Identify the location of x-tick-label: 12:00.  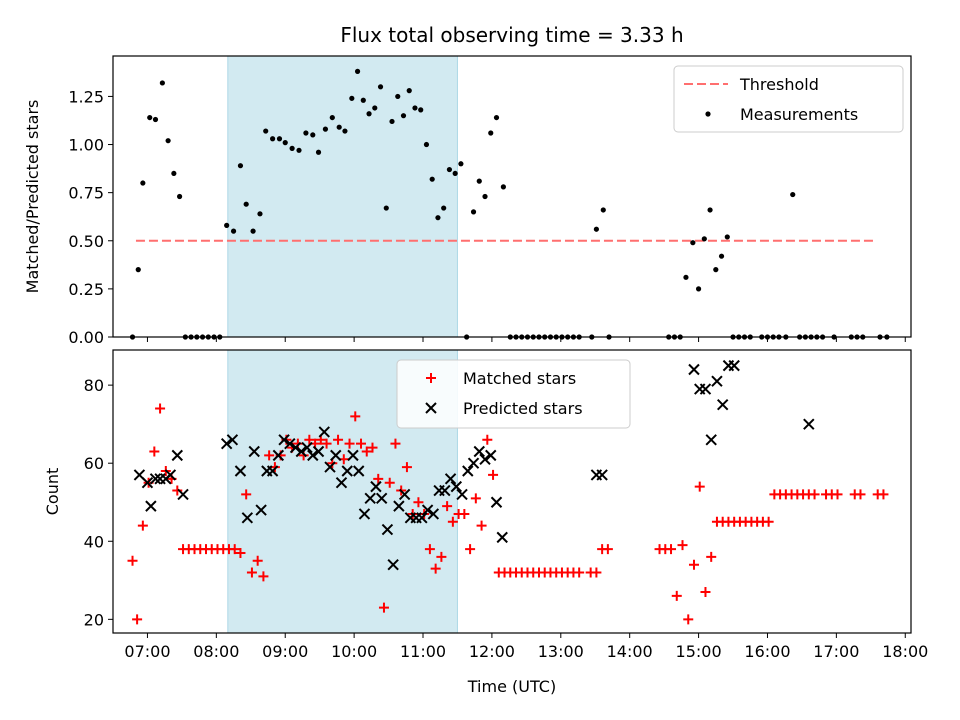
(492, 651).